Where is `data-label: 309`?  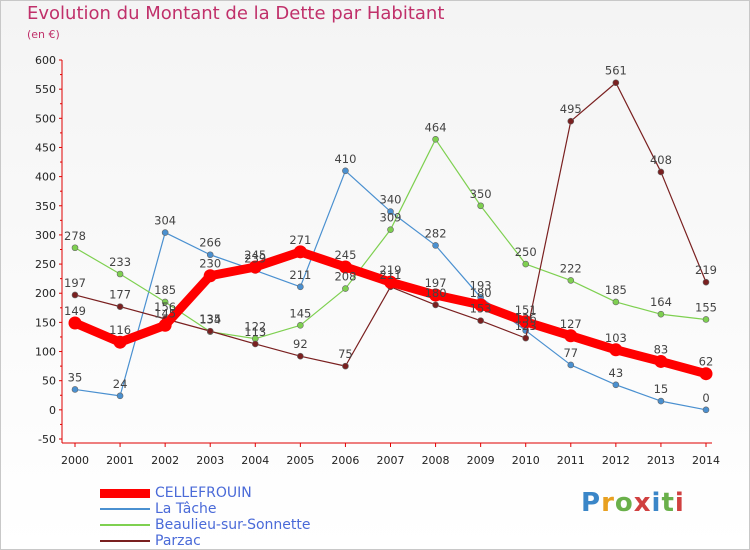 data-label: 309 is located at coordinates (391, 218).